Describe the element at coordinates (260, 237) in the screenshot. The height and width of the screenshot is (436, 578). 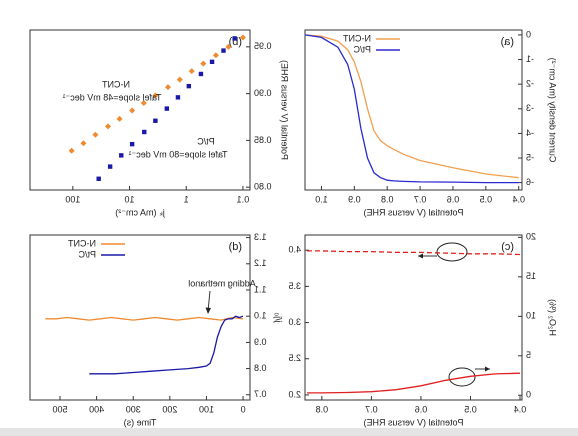
I see `y-tick-label: 1.3` at that location.